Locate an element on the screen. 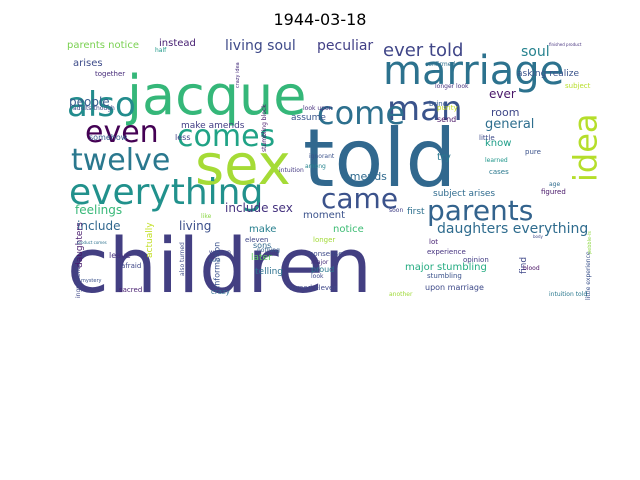  cloud-word: ever is located at coordinates (502, 94).